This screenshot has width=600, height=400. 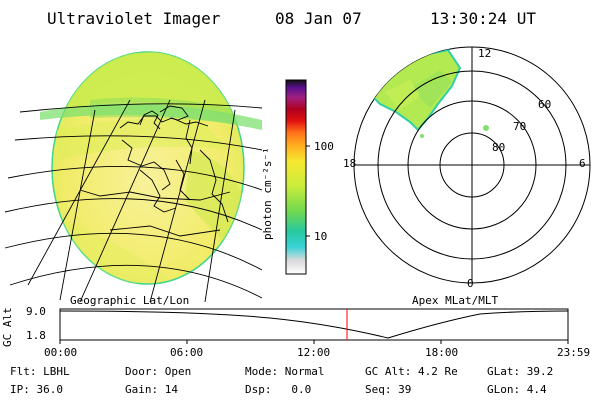 What do you see at coordinates (314, 352) in the screenshot?
I see `x-tick-1200: 12:00` at bounding box center [314, 352].